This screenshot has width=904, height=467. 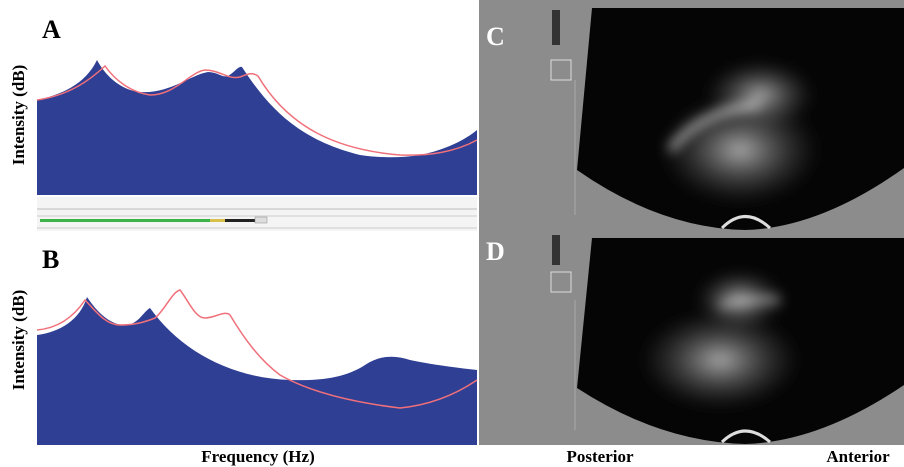 What do you see at coordinates (858, 456) in the screenshot?
I see `orientation-label: Anterior` at bounding box center [858, 456].